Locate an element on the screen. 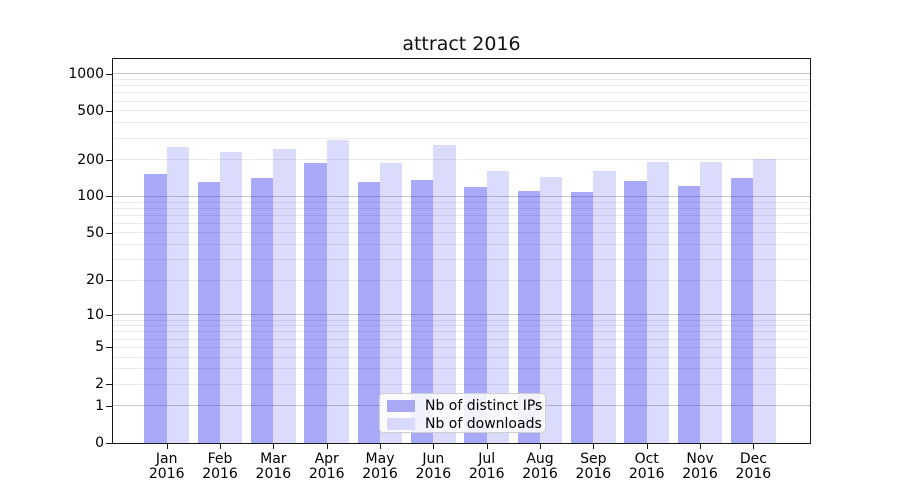  x-tick-label: Oct 2016 is located at coordinates (646, 466).